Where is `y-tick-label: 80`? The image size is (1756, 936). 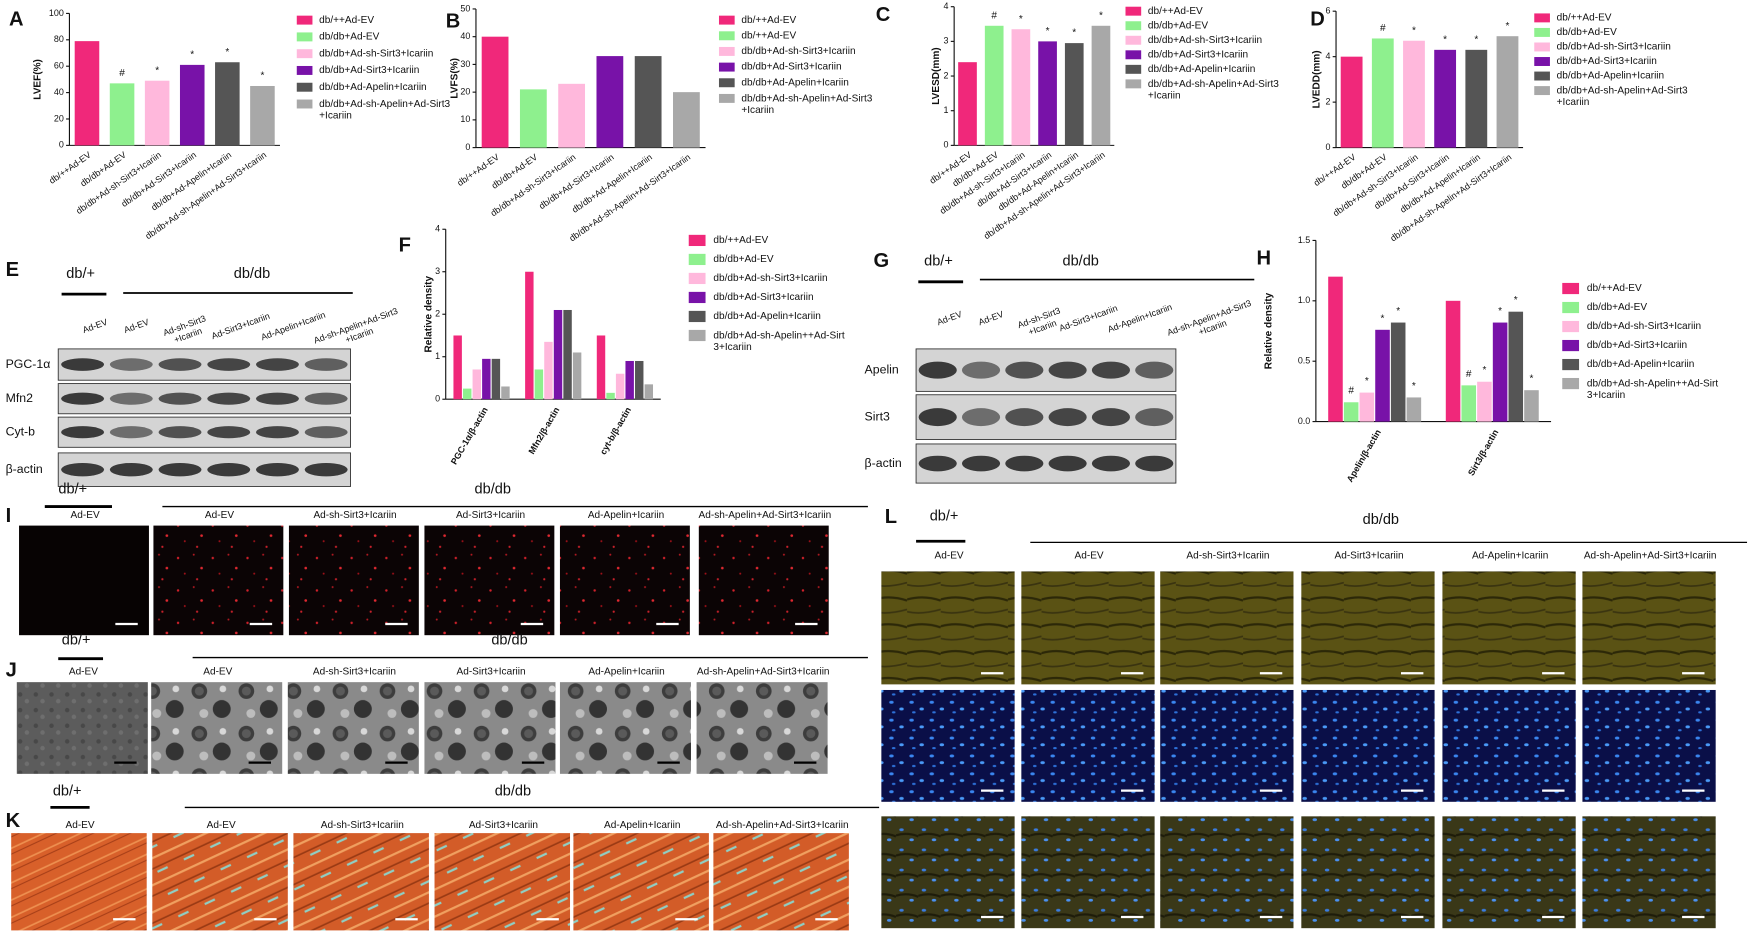
y-tick-label: 80 is located at coordinates (59, 39).